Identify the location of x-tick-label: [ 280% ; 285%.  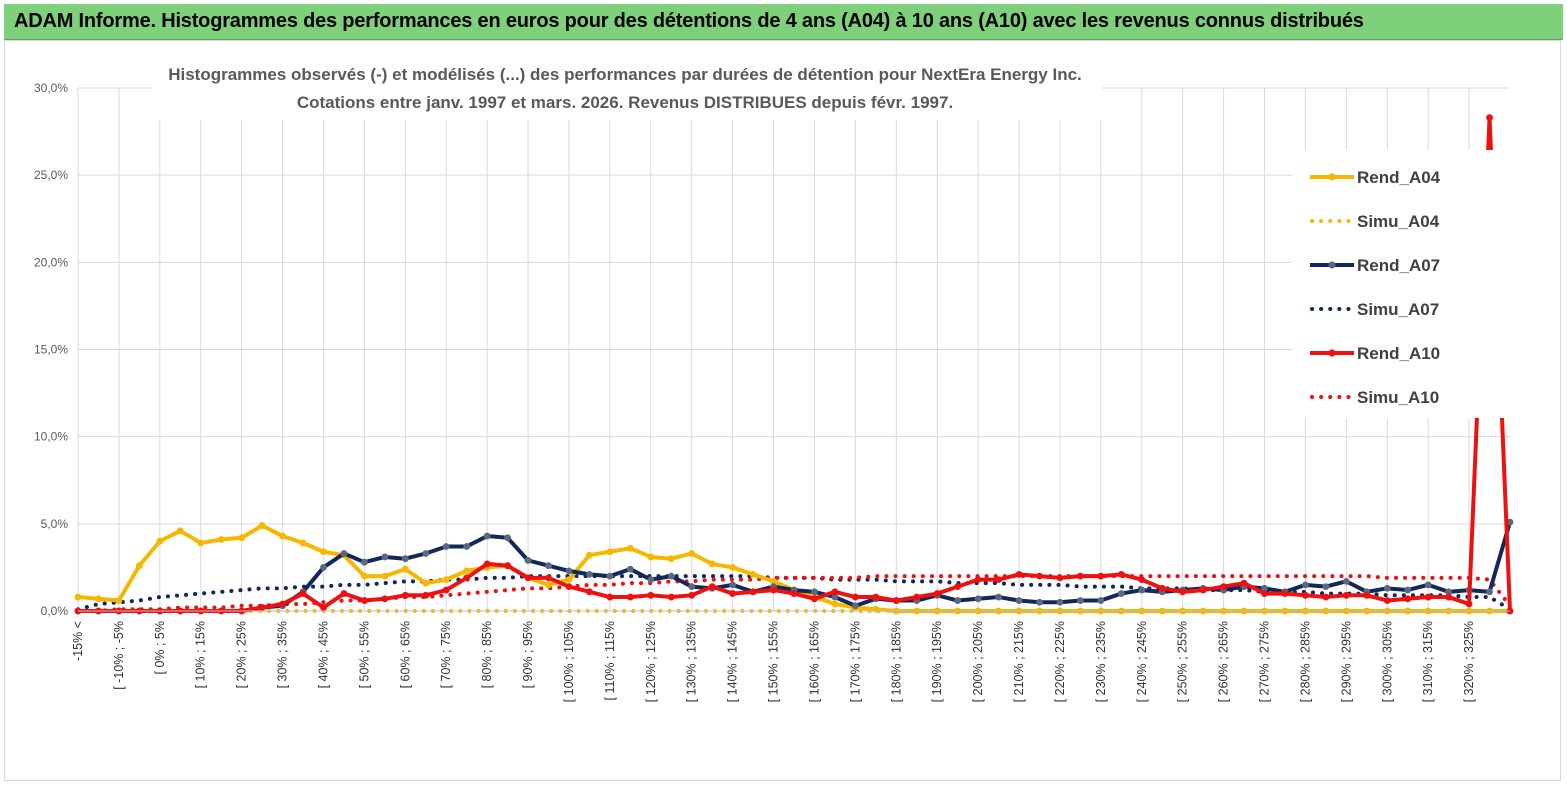
(1305, 661).